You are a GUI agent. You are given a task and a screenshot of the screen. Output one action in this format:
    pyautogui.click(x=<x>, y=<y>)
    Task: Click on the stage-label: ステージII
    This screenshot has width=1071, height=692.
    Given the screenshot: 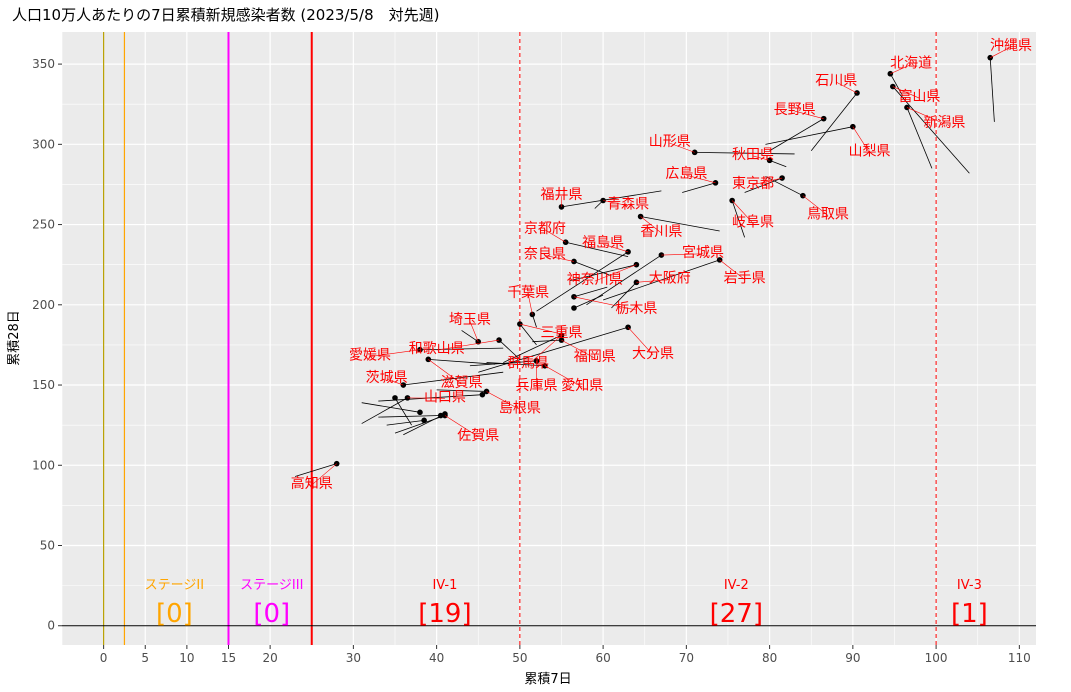 What is the action you would take?
    pyautogui.click(x=174, y=585)
    